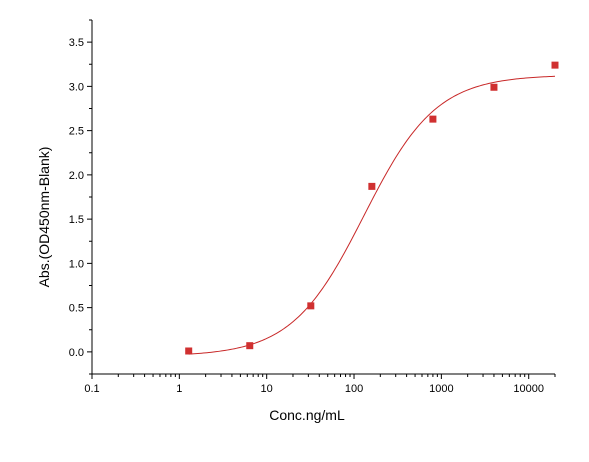 This screenshot has height=462, width=589. I want to click on x-tick-label: 10000, so click(528, 389).